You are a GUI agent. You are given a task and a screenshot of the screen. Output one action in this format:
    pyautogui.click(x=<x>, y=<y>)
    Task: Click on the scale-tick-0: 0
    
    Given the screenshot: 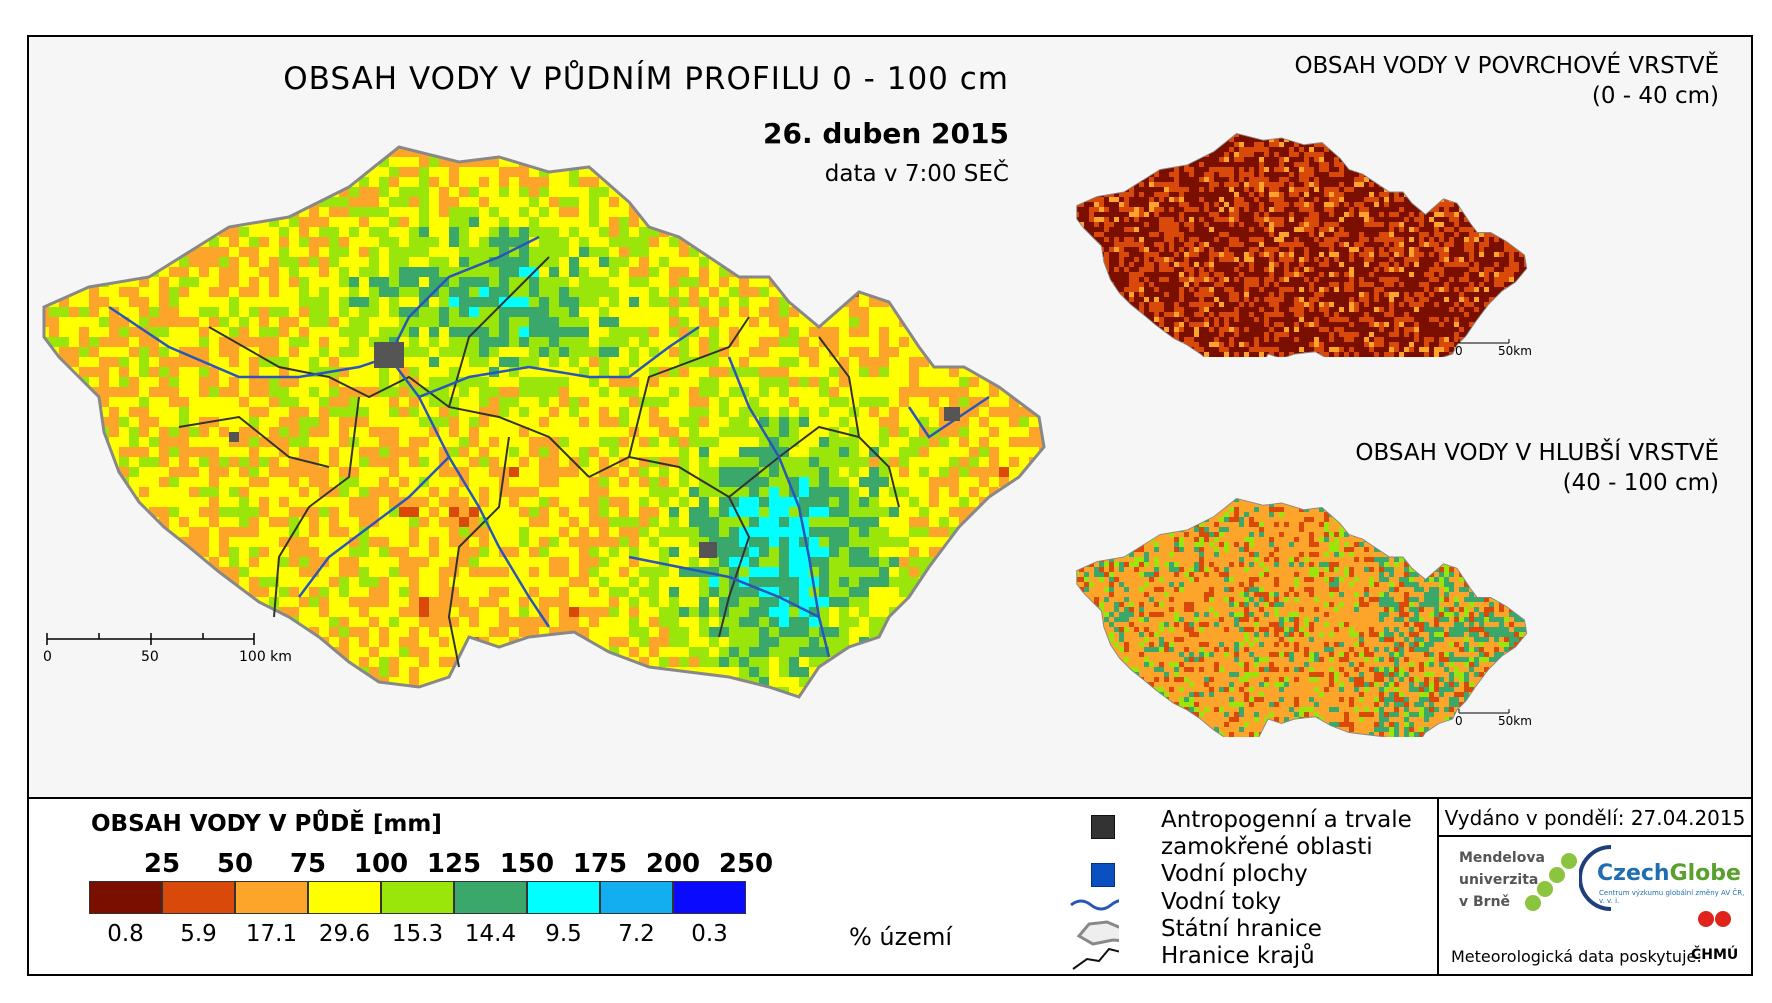 What is the action you would take?
    pyautogui.click(x=47, y=657)
    